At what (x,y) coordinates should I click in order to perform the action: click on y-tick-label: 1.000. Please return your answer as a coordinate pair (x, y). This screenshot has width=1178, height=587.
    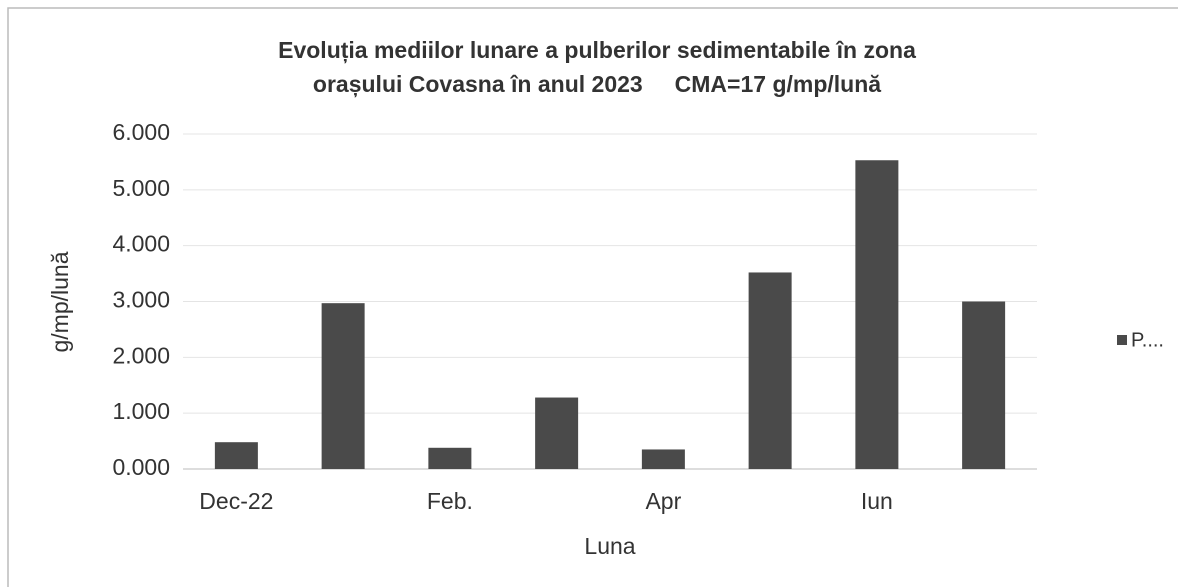
    Looking at the image, I should click on (141, 411).